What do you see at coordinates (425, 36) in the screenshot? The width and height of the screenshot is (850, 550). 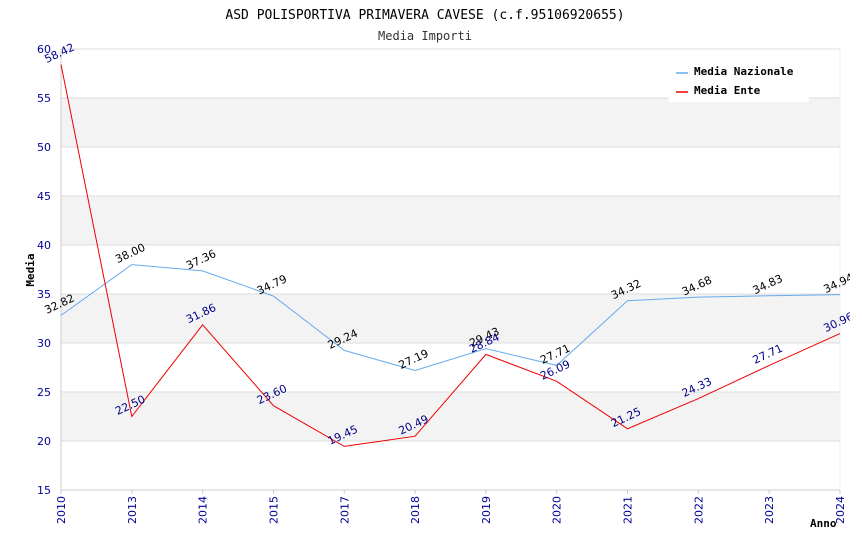 I see `chart-subtitle: Media Importi` at bounding box center [425, 36].